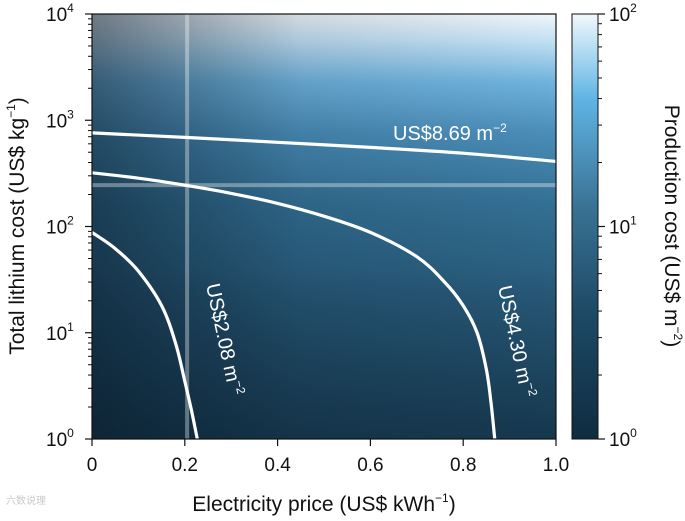  Describe the element at coordinates (450, 133) in the screenshot. I see `contour-label-8.69: US$8.69 m−2` at that location.